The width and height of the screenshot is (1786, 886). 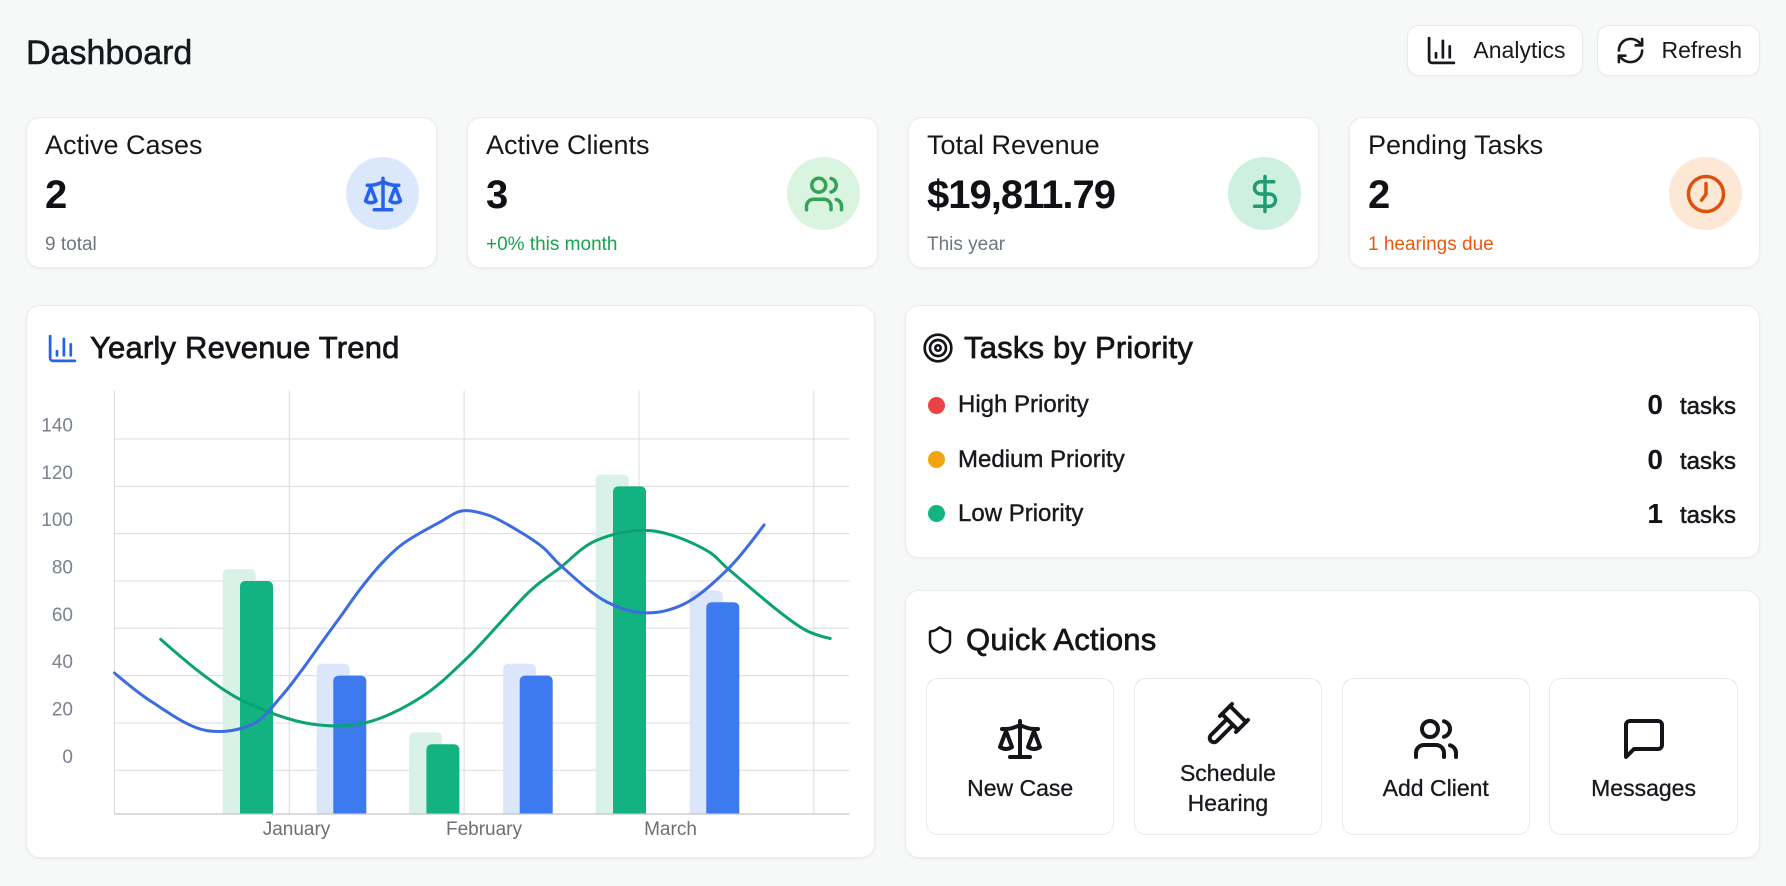 I want to click on clock-icon, so click(x=1706, y=194).